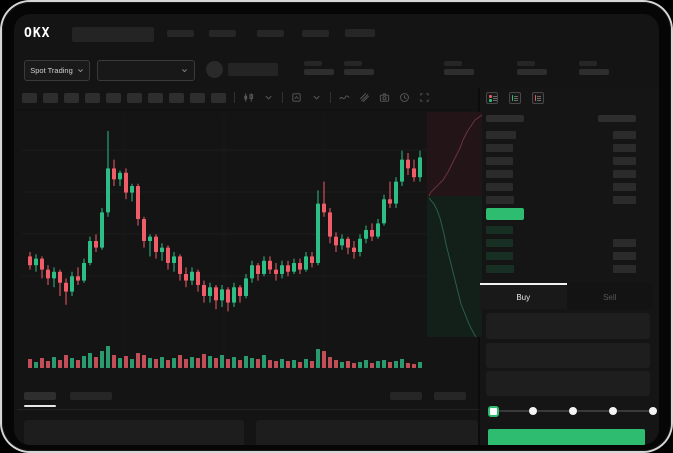  I want to click on orderbook-view-toggles, so click(515, 98).